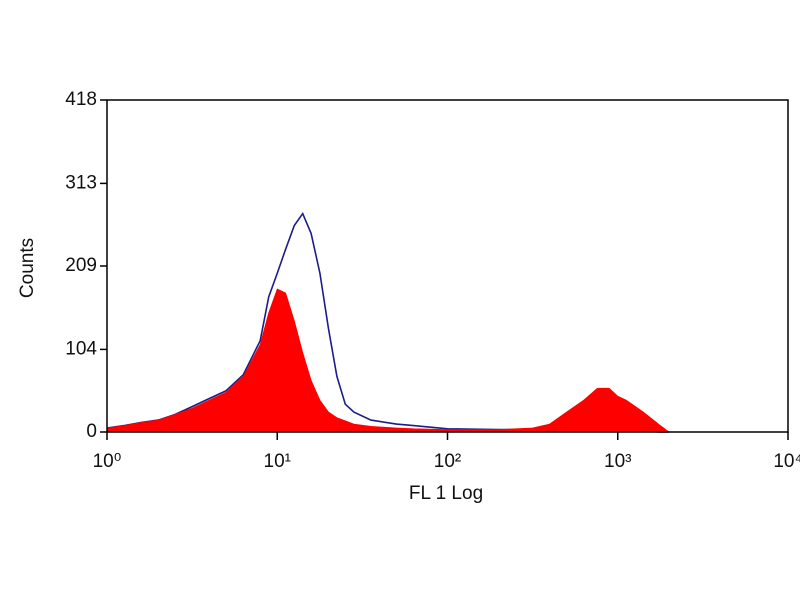 The height and width of the screenshot is (605, 800). What do you see at coordinates (27, 268) in the screenshot?
I see `y-axis-label: Counts` at bounding box center [27, 268].